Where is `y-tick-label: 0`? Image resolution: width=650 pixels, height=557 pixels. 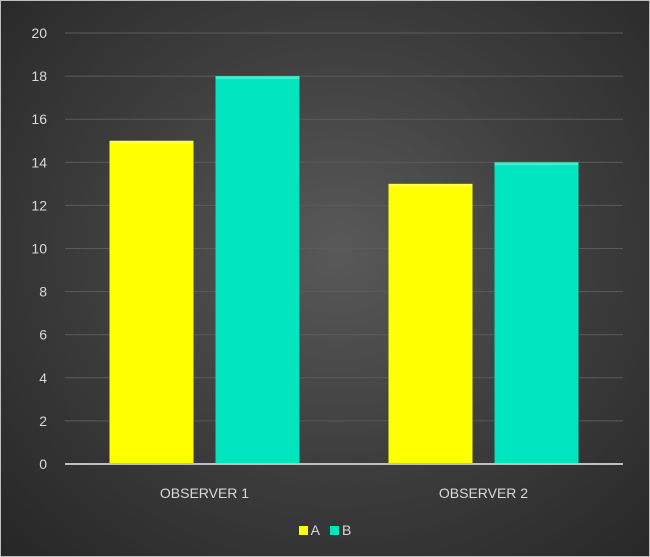
y-tick-label: 0 is located at coordinates (43, 464).